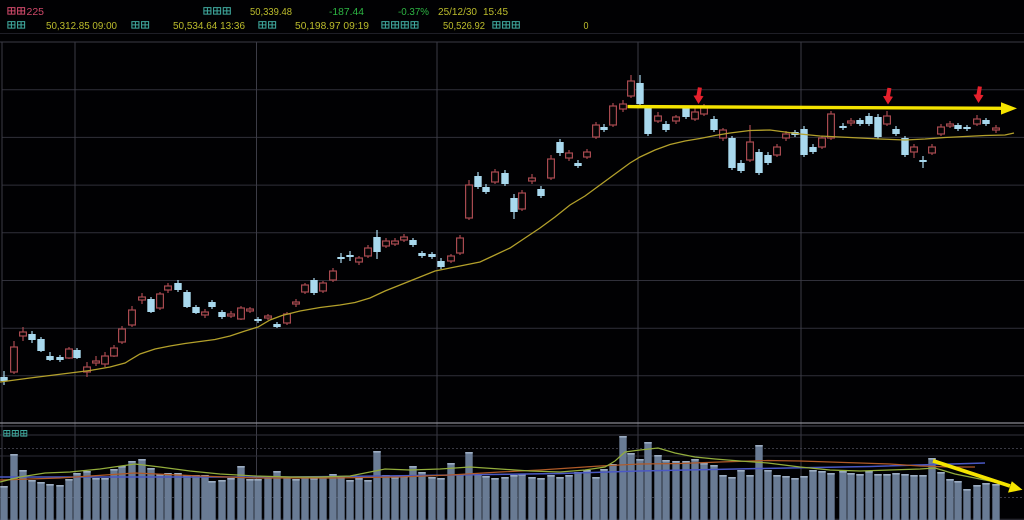  I want to click on svg-text: 225, so click(36, 12).